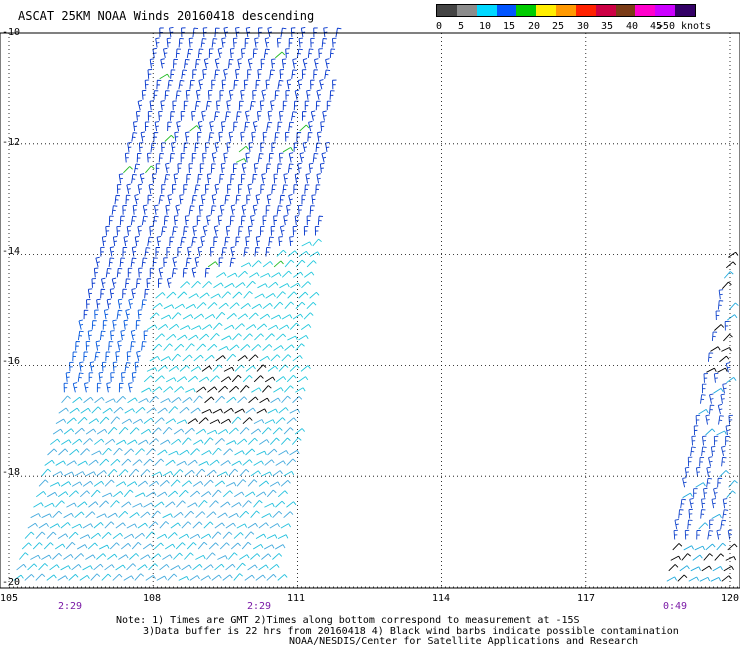  What do you see at coordinates (152, 598) in the screenshot?
I see `lon-label-108: 108` at bounding box center [152, 598].